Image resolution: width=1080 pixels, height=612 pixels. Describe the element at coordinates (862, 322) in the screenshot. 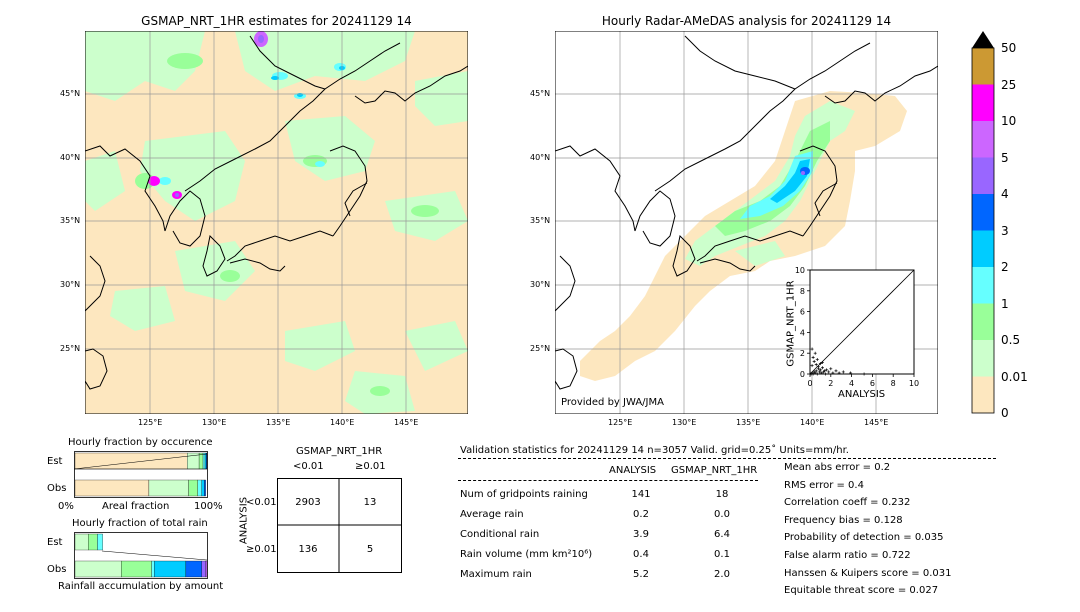

I see `scatter-diagonal` at that location.